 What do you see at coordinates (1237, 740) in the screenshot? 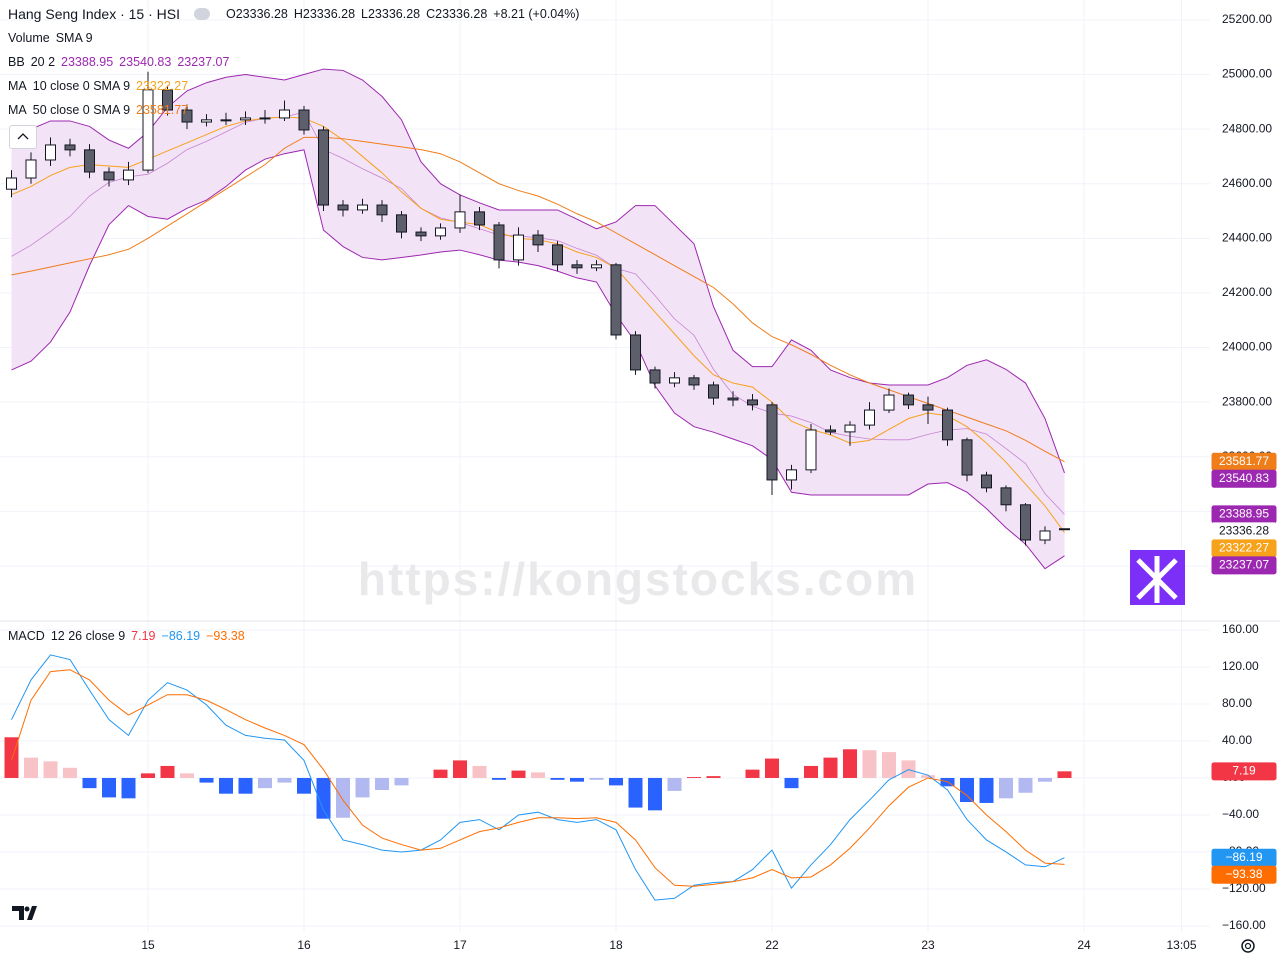
I see `y-tick-label: 40.00` at bounding box center [1237, 740].